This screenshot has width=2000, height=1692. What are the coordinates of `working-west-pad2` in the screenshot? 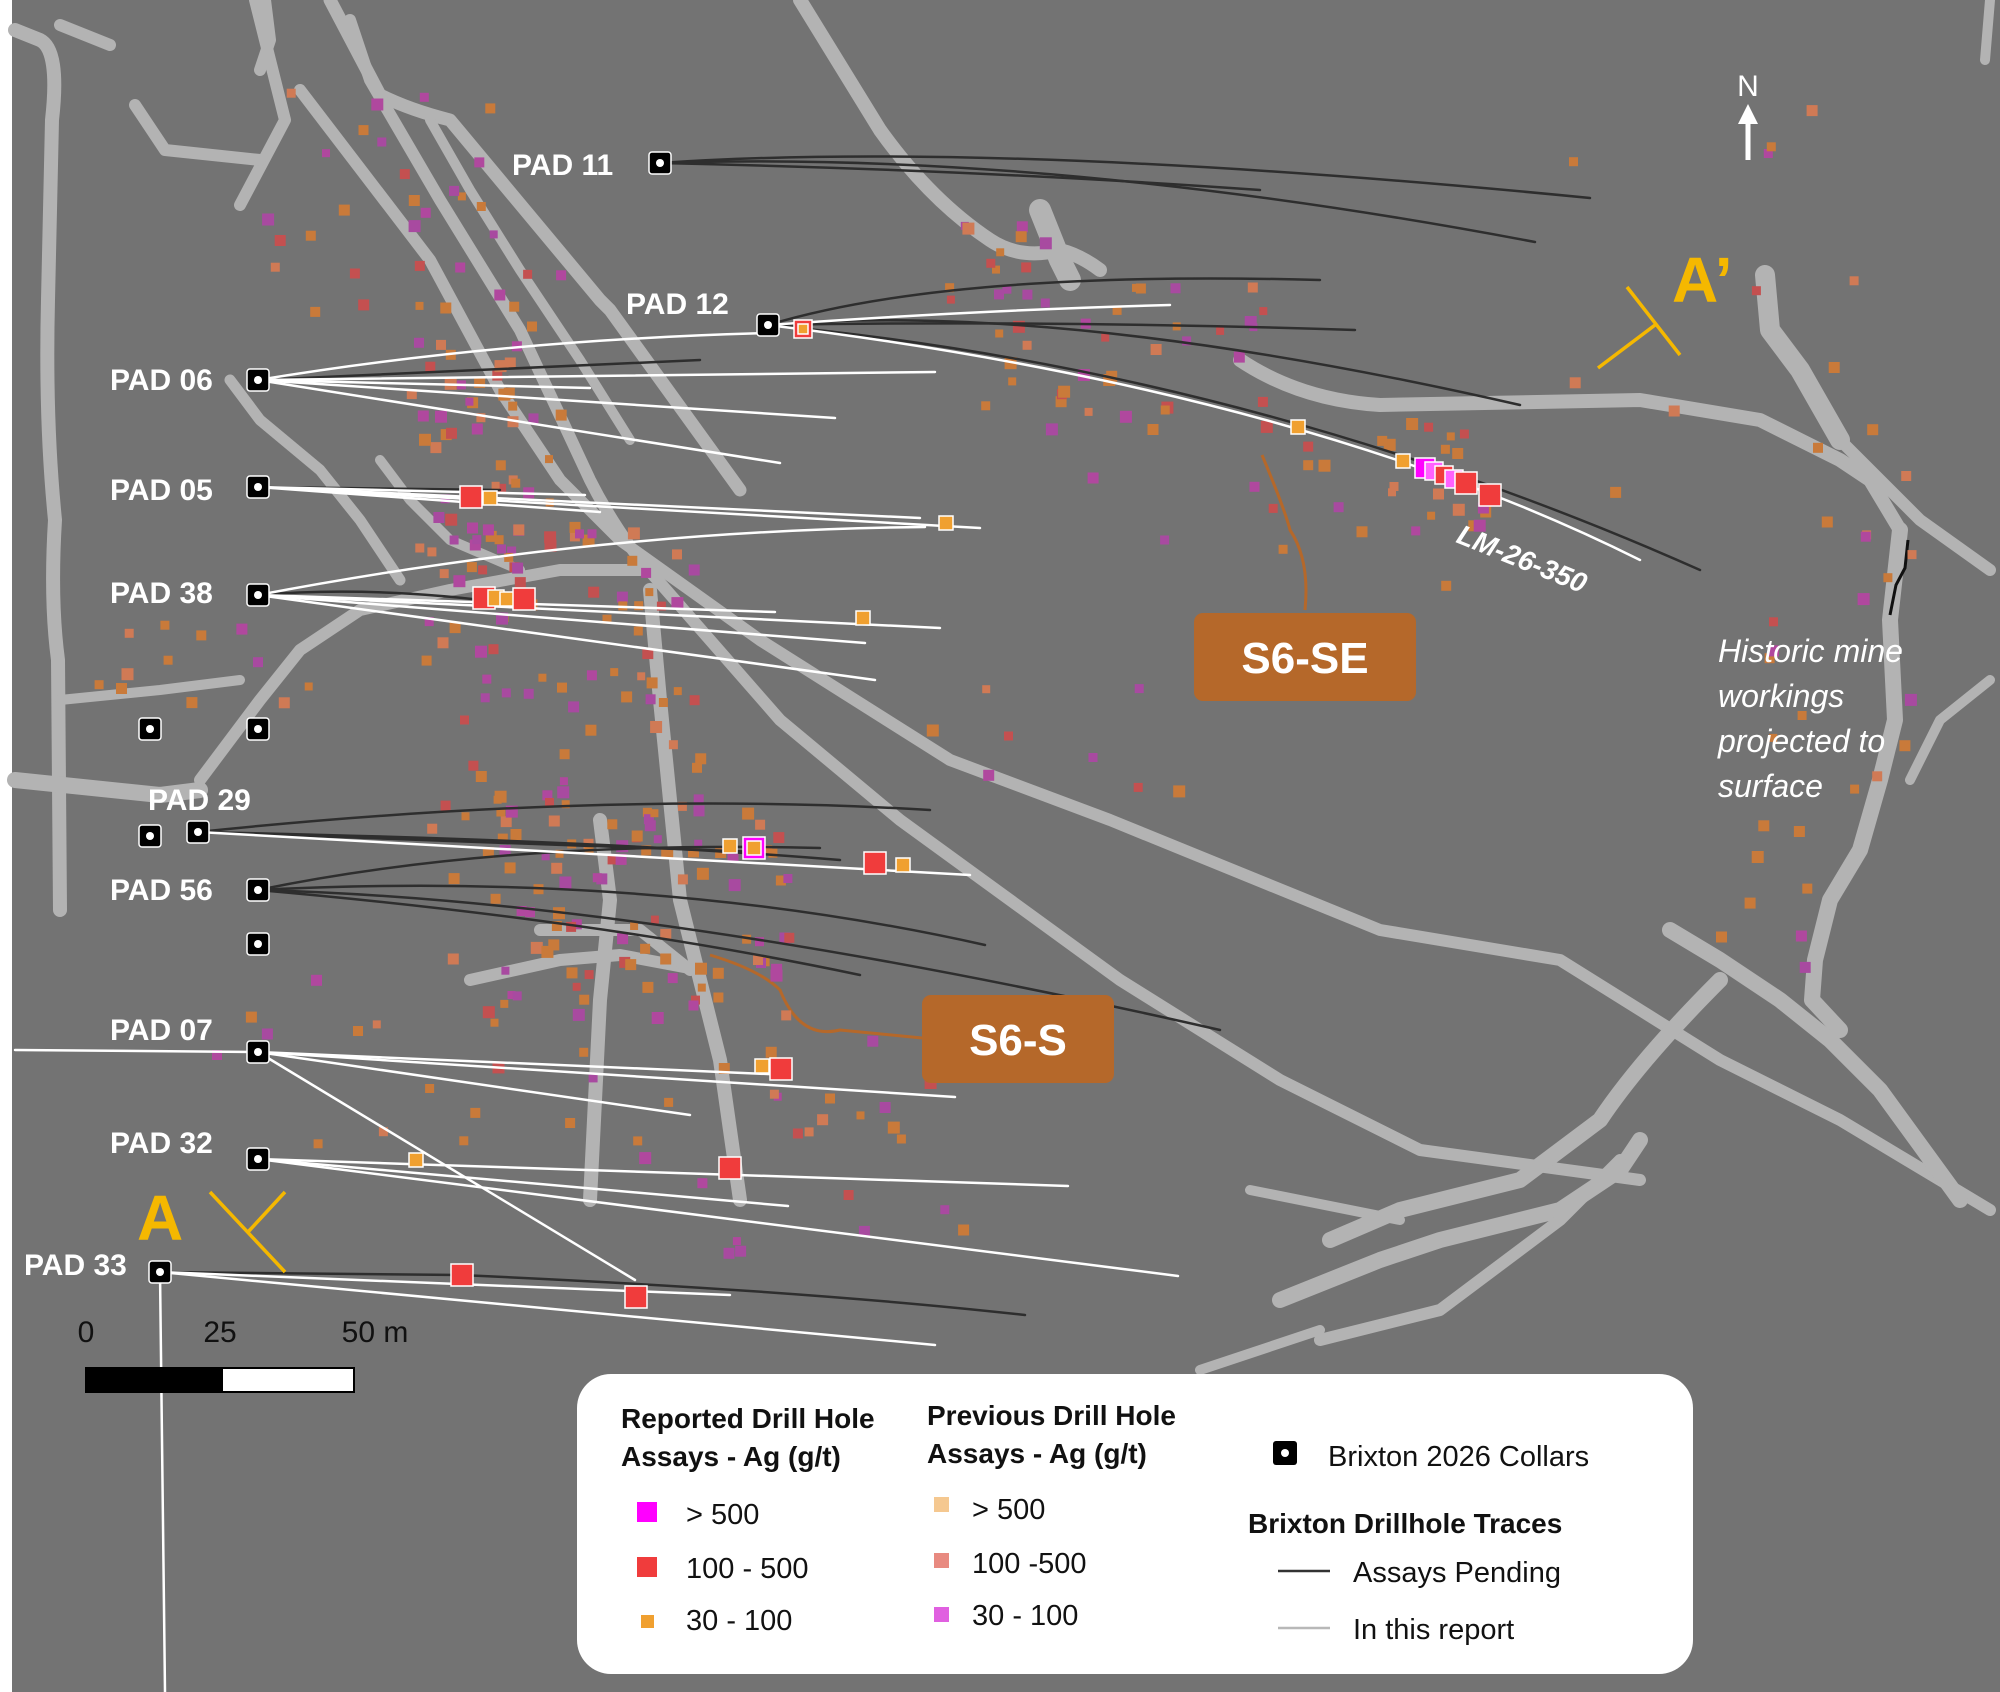 It's located at (150, 690).